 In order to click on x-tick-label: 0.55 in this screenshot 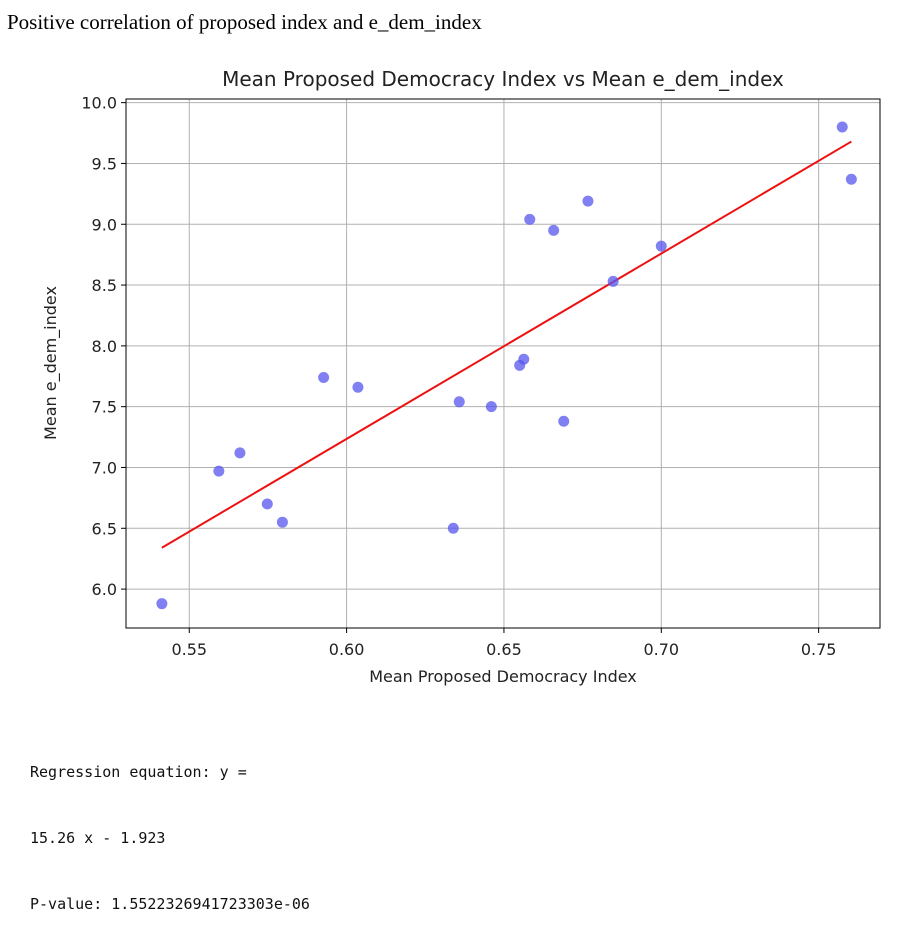, I will do `click(189, 649)`.